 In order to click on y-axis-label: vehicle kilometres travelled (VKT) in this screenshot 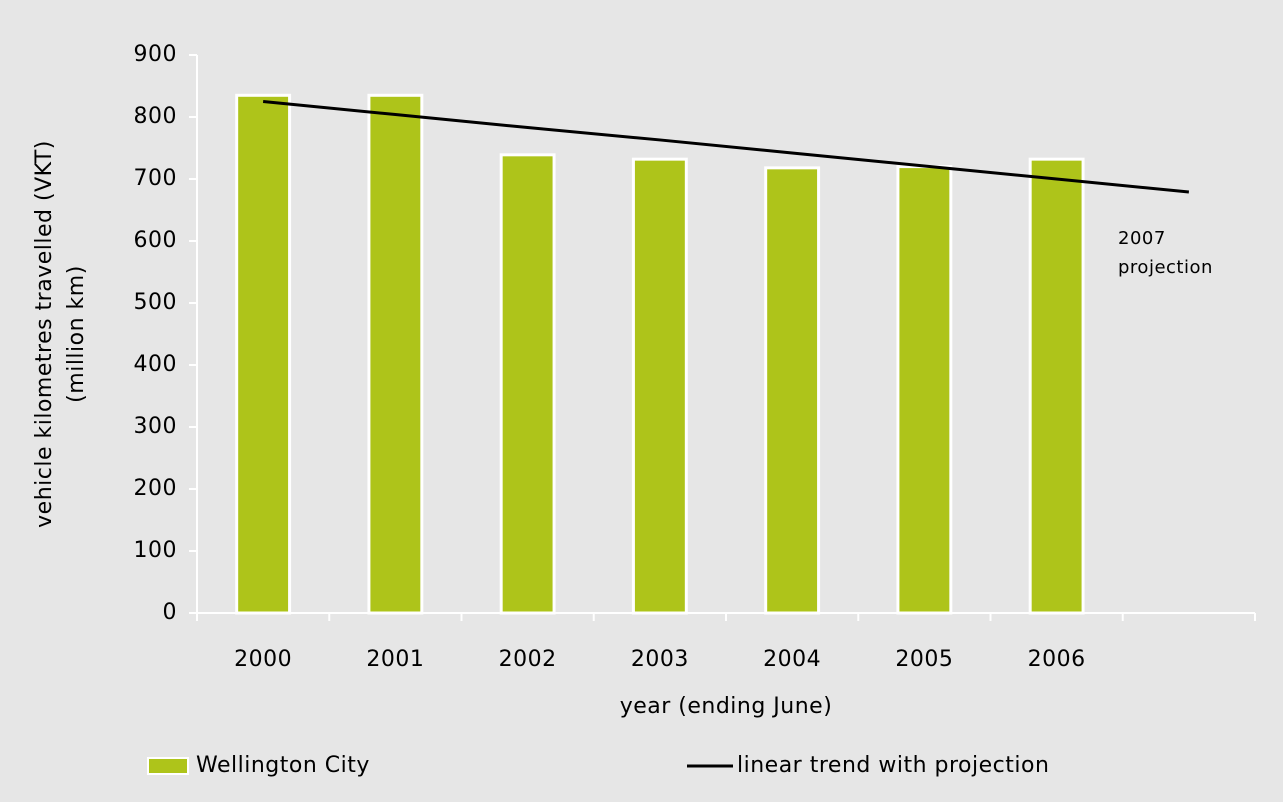, I will do `click(44, 334)`.